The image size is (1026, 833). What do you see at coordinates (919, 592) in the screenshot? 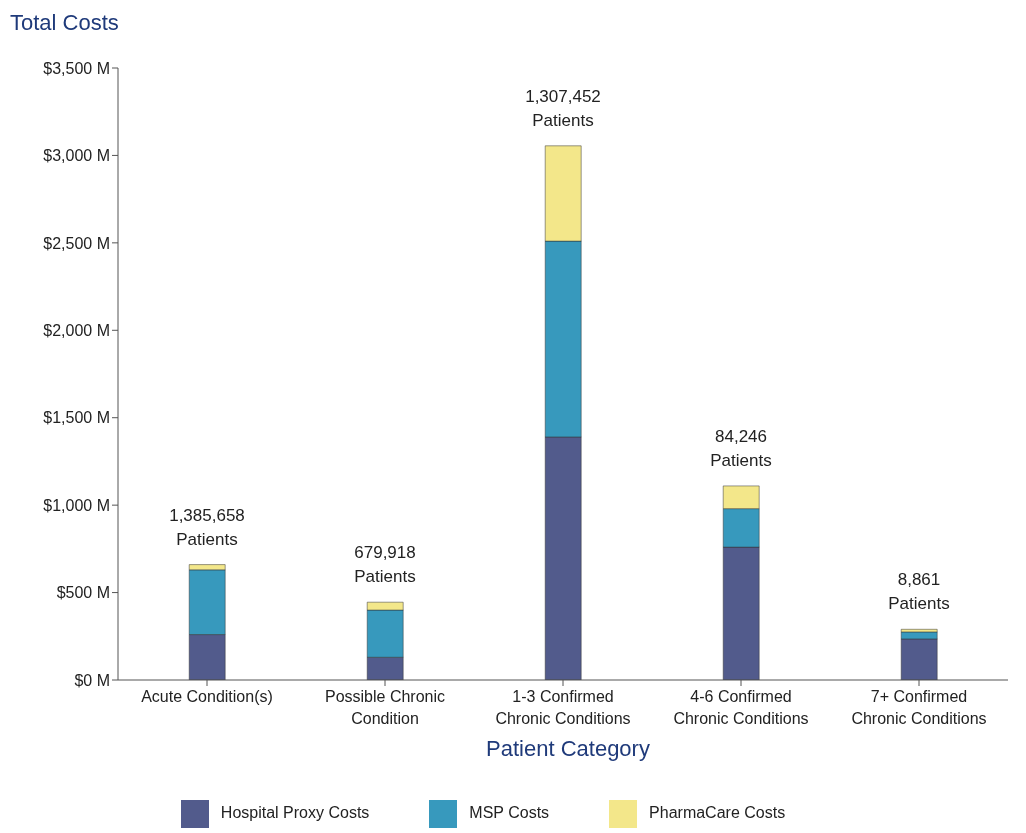
I see `annotation: 8,861 Patients` at bounding box center [919, 592].